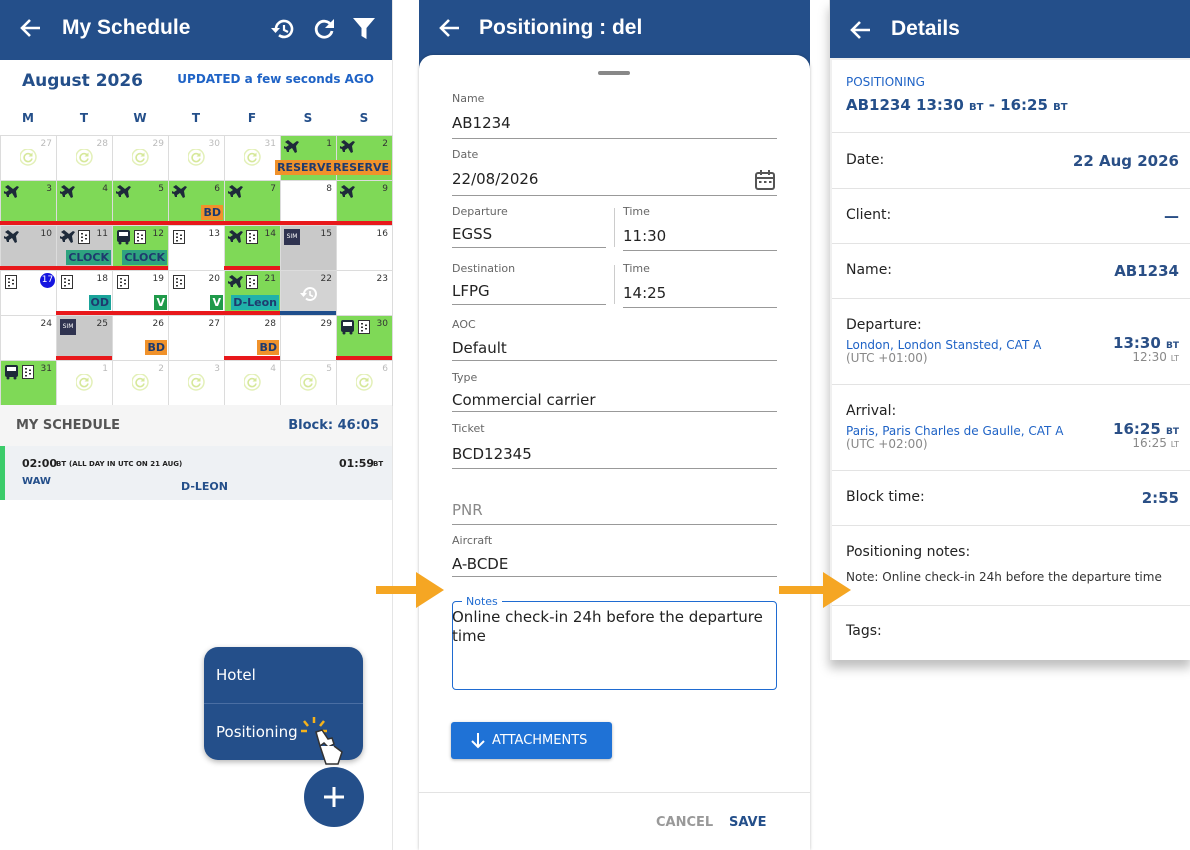  I want to click on day-number: 13, so click(214, 234).